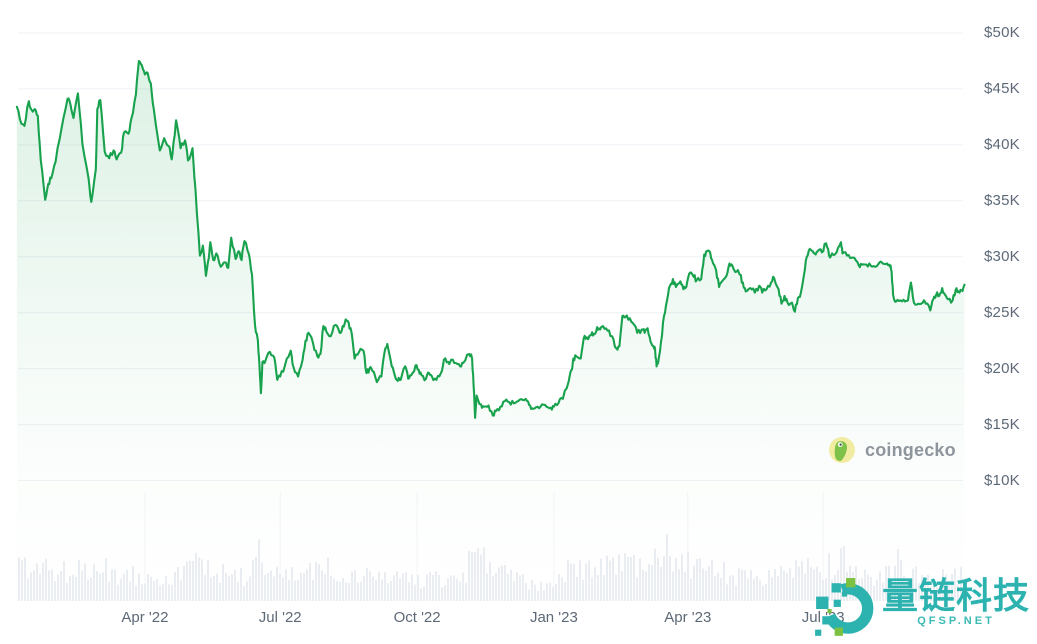  I want to click on qfsp-title: 量链科技, so click(956, 595).